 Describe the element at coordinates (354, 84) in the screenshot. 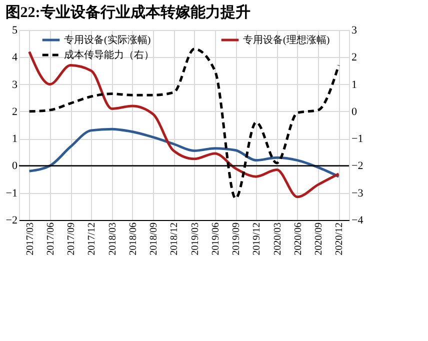

I see `y2-tick-label: 1` at that location.